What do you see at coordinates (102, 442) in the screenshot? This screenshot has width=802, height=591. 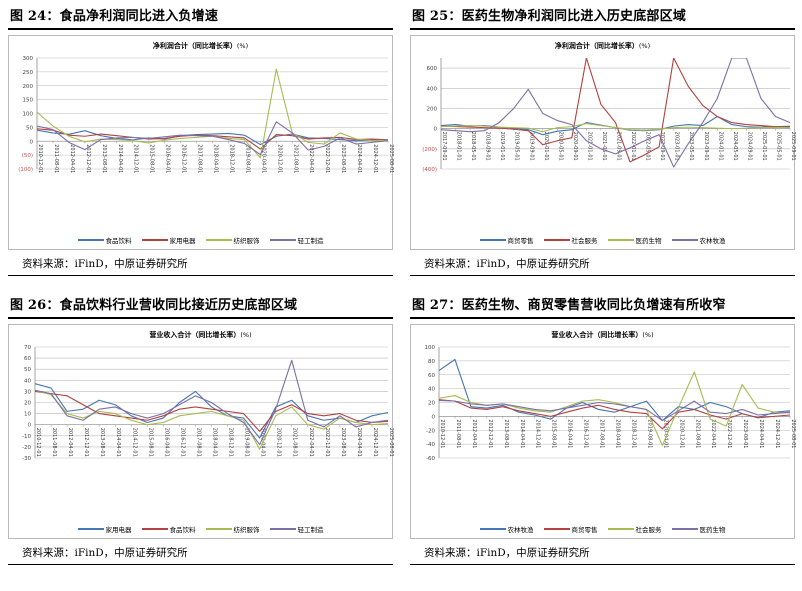 I see `x-axis-tick-label: 2013-08-01` at bounding box center [102, 442].